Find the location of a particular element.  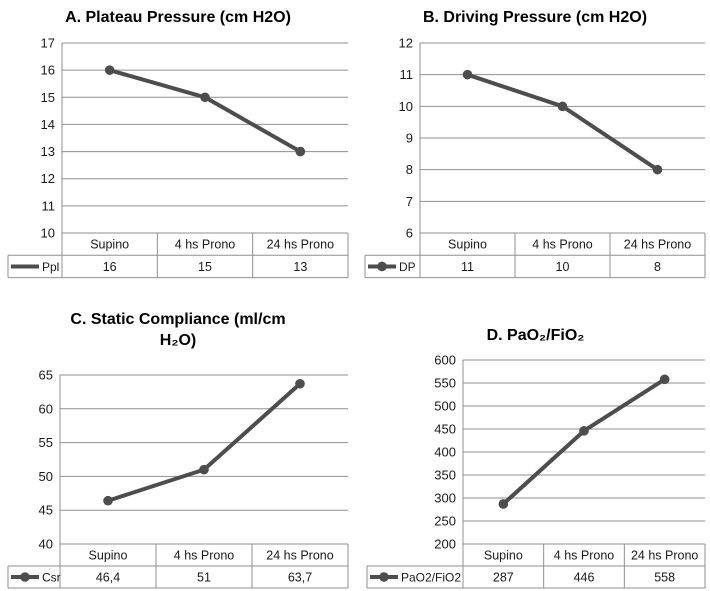

legend-label: DP is located at coordinates (407, 267).